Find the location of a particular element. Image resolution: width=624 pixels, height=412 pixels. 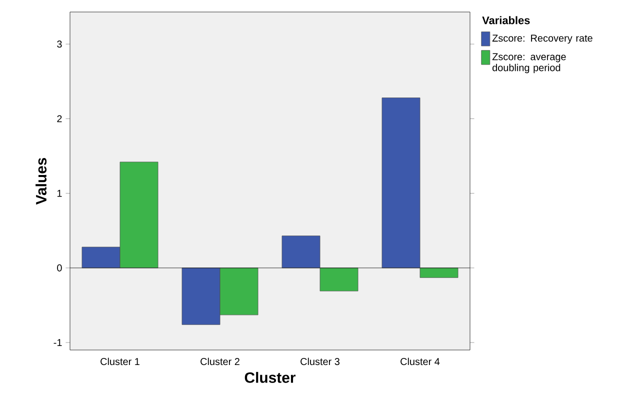

y-axis-title: Values is located at coordinates (41, 181).